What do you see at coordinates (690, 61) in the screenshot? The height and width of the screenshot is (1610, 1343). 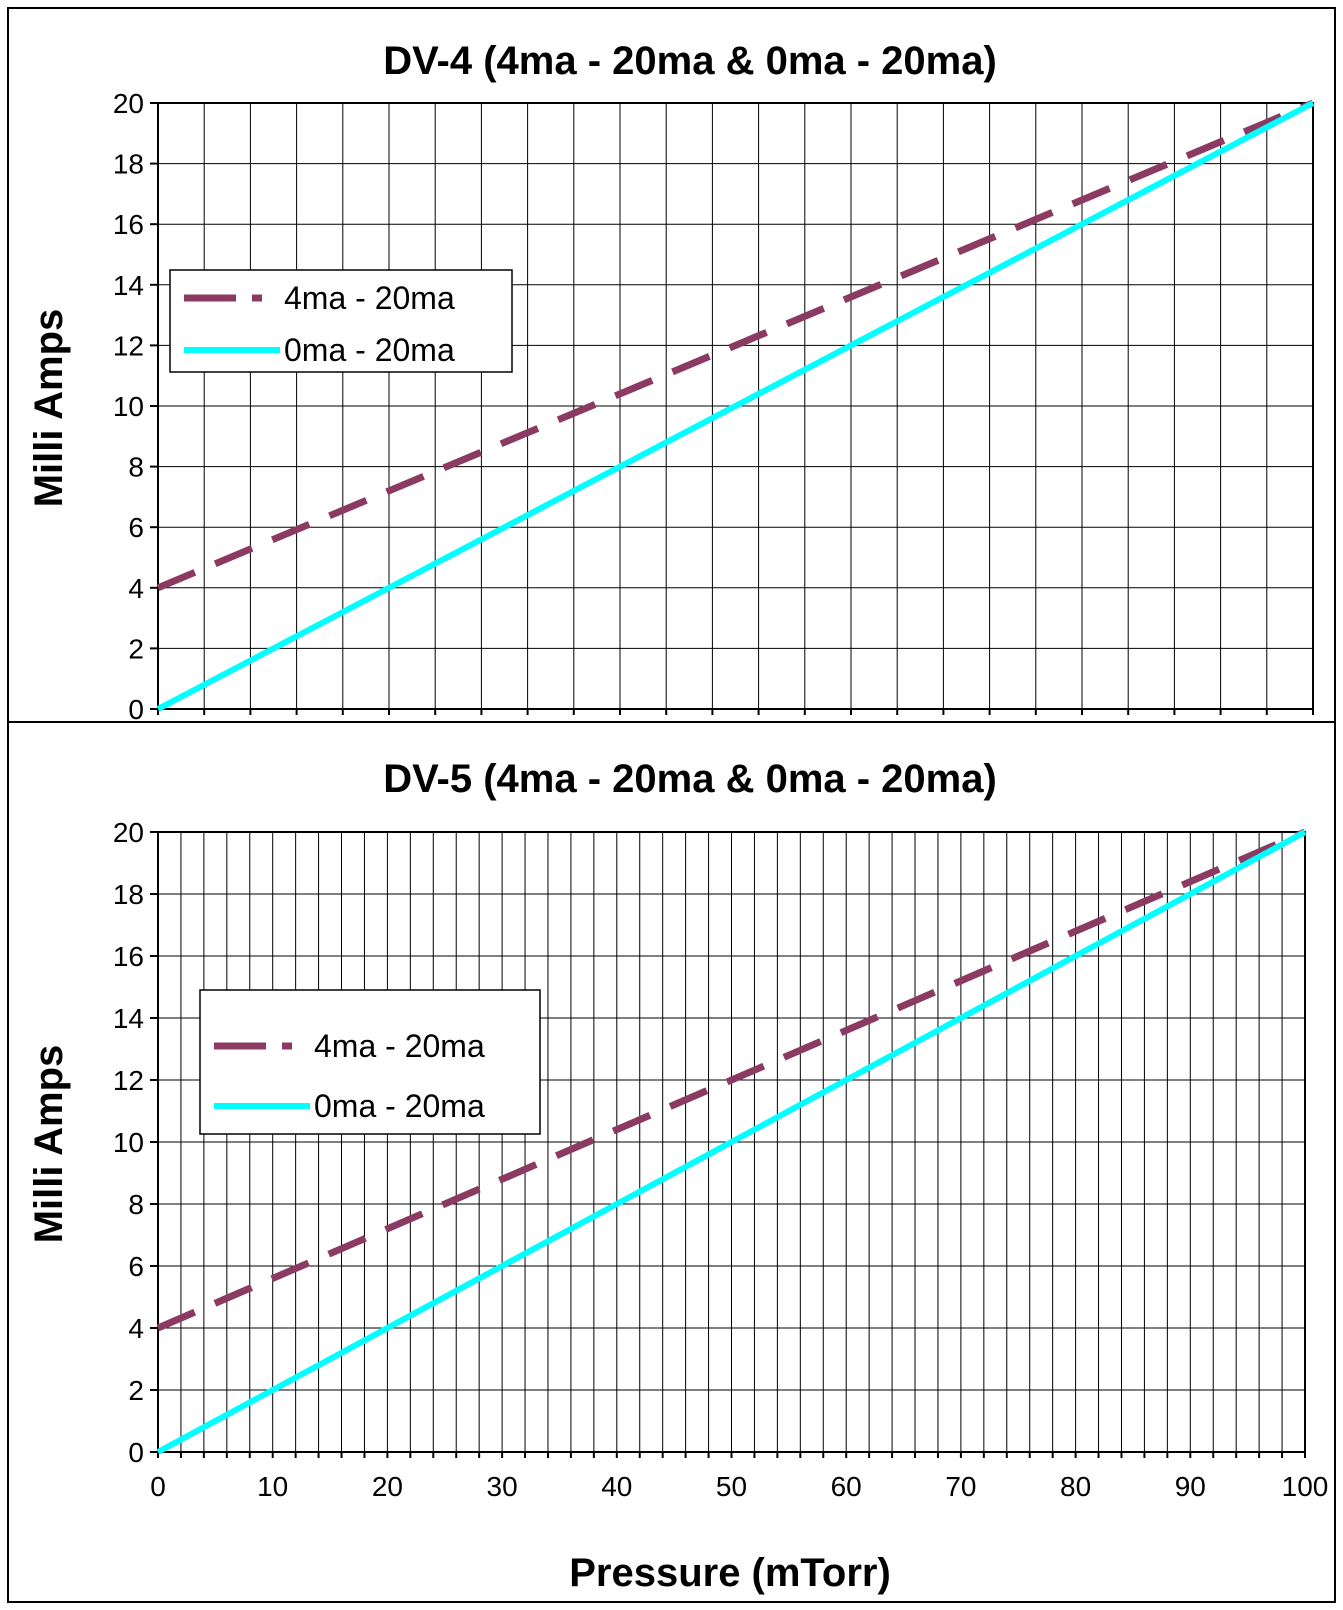 I see `chart-title: DV-4 (4ma - 20ma & 0ma - 20ma)` at bounding box center [690, 61].